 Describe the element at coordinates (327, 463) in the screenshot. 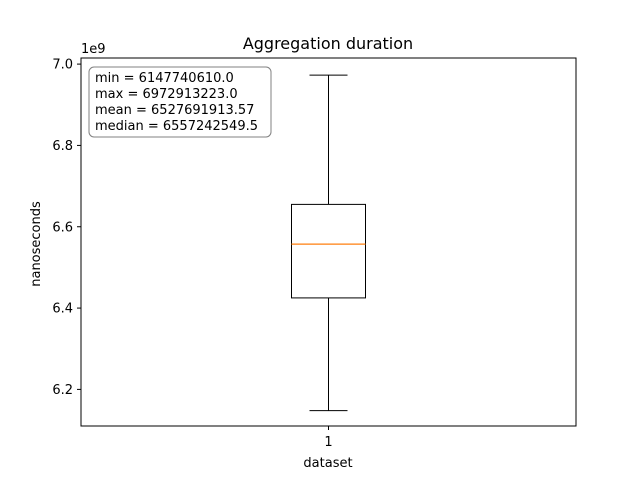

I see `x-axis-label: dataset` at that location.